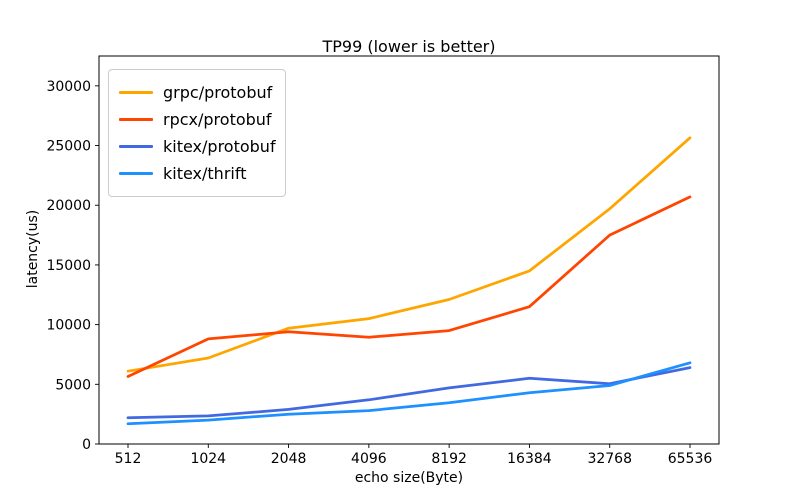 This screenshot has height=500, width=800. I want to click on series-line-kitex-thrift, so click(409, 393).